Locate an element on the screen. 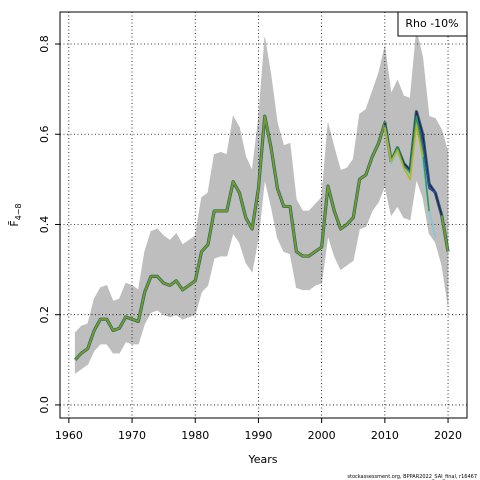  y-axis-label: F̄4−8 is located at coordinates (15, 214).